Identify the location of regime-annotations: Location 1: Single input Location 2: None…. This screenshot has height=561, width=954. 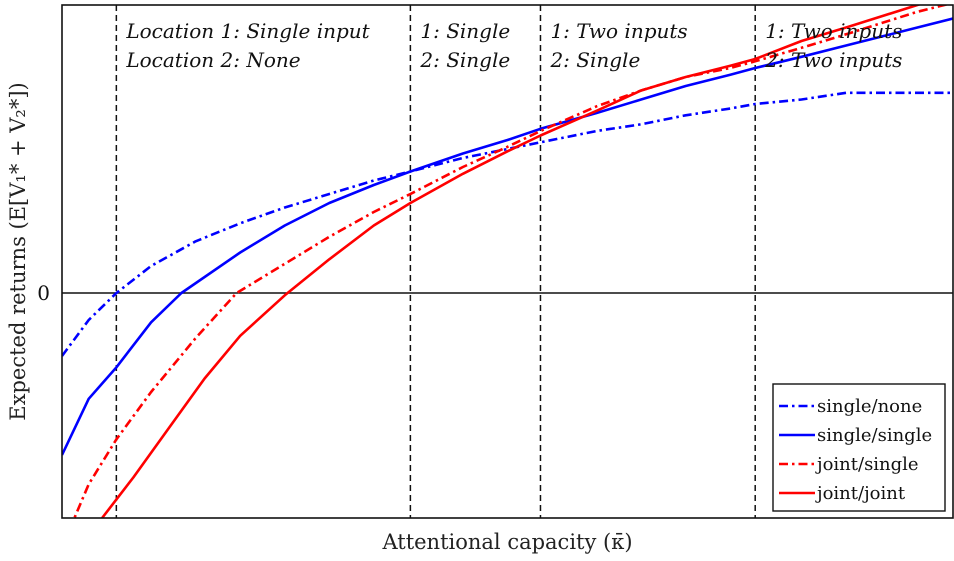
(513, 45).